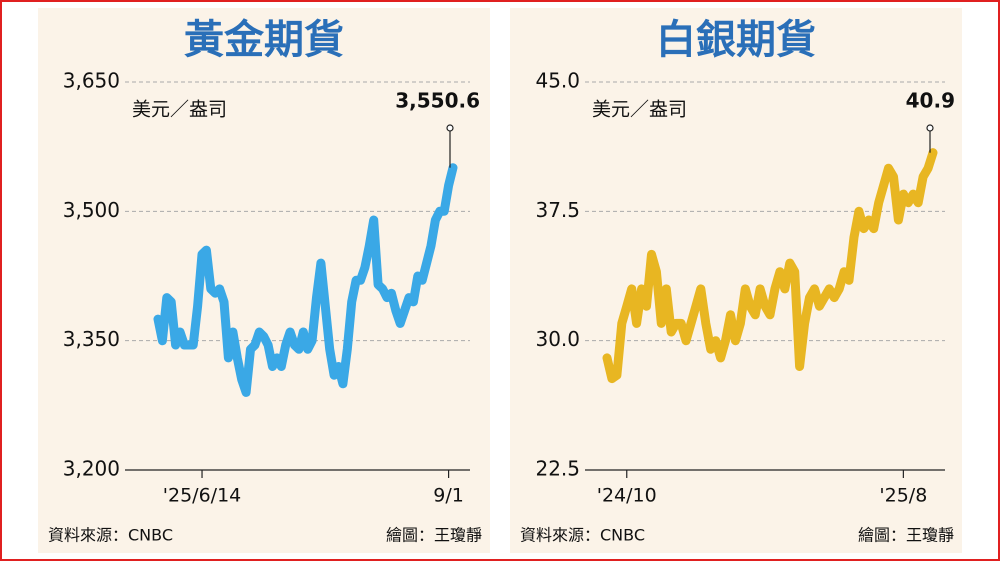 The image size is (1000, 561). What do you see at coordinates (202, 496) in the screenshot?
I see `x-tick-label: '25/6/14` at bounding box center [202, 496].